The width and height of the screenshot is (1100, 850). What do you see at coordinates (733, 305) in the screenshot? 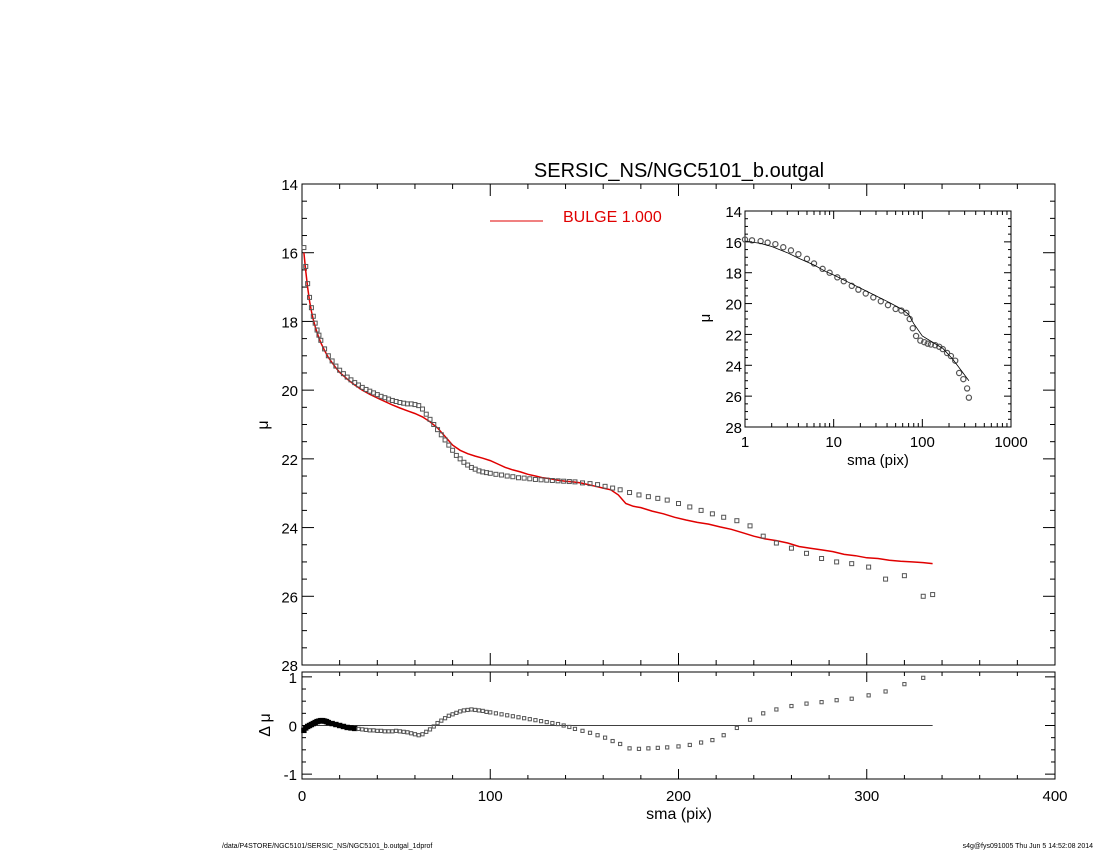
I see `inset-y-tick-label: 20` at bounding box center [733, 305].